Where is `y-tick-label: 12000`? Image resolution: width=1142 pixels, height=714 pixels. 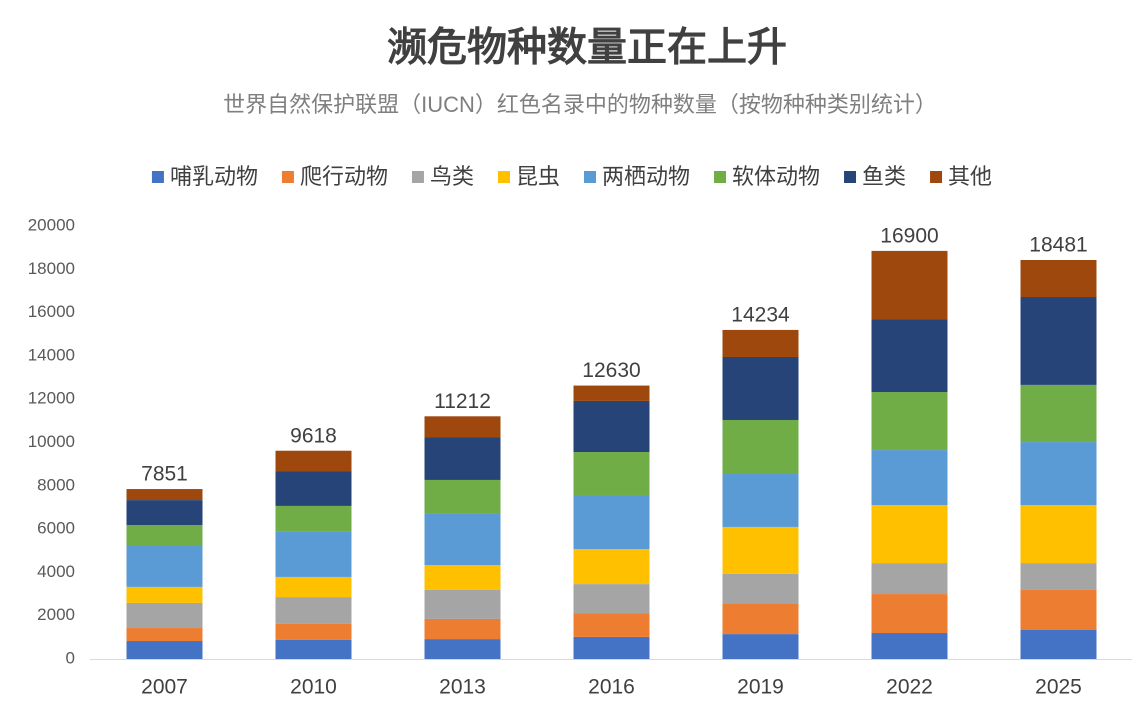 y-tick-label: 12000 is located at coordinates (51, 398).